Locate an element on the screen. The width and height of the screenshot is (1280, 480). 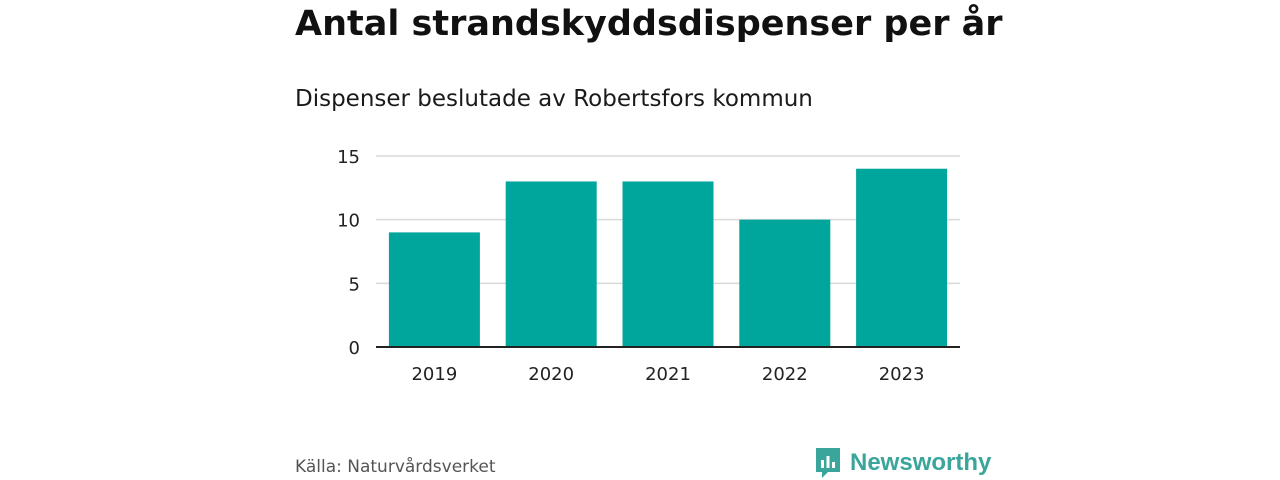
y-tick-label: 10 is located at coordinates (348, 221).